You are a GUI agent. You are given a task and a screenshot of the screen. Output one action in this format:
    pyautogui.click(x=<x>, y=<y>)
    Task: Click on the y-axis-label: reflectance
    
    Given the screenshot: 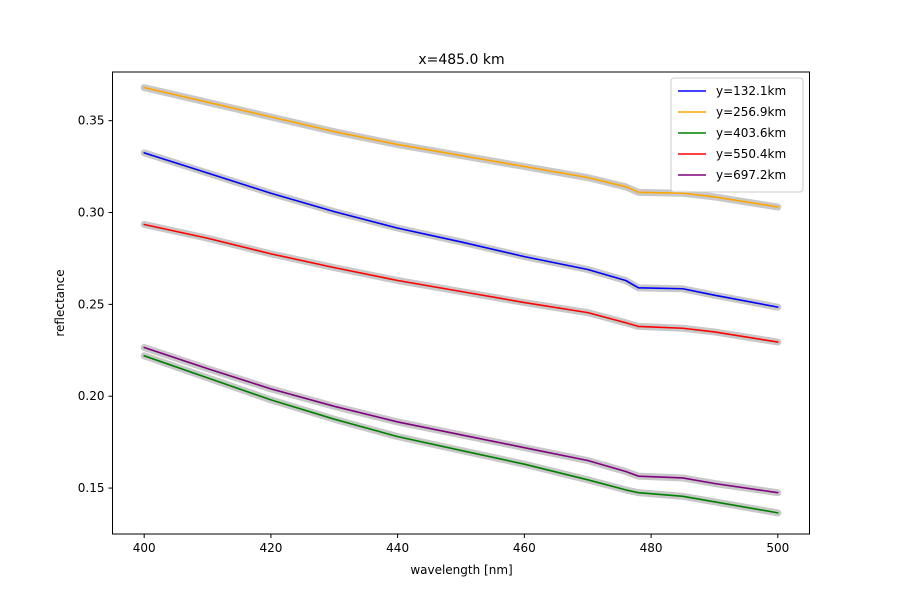 What is the action you would take?
    pyautogui.click(x=60, y=302)
    